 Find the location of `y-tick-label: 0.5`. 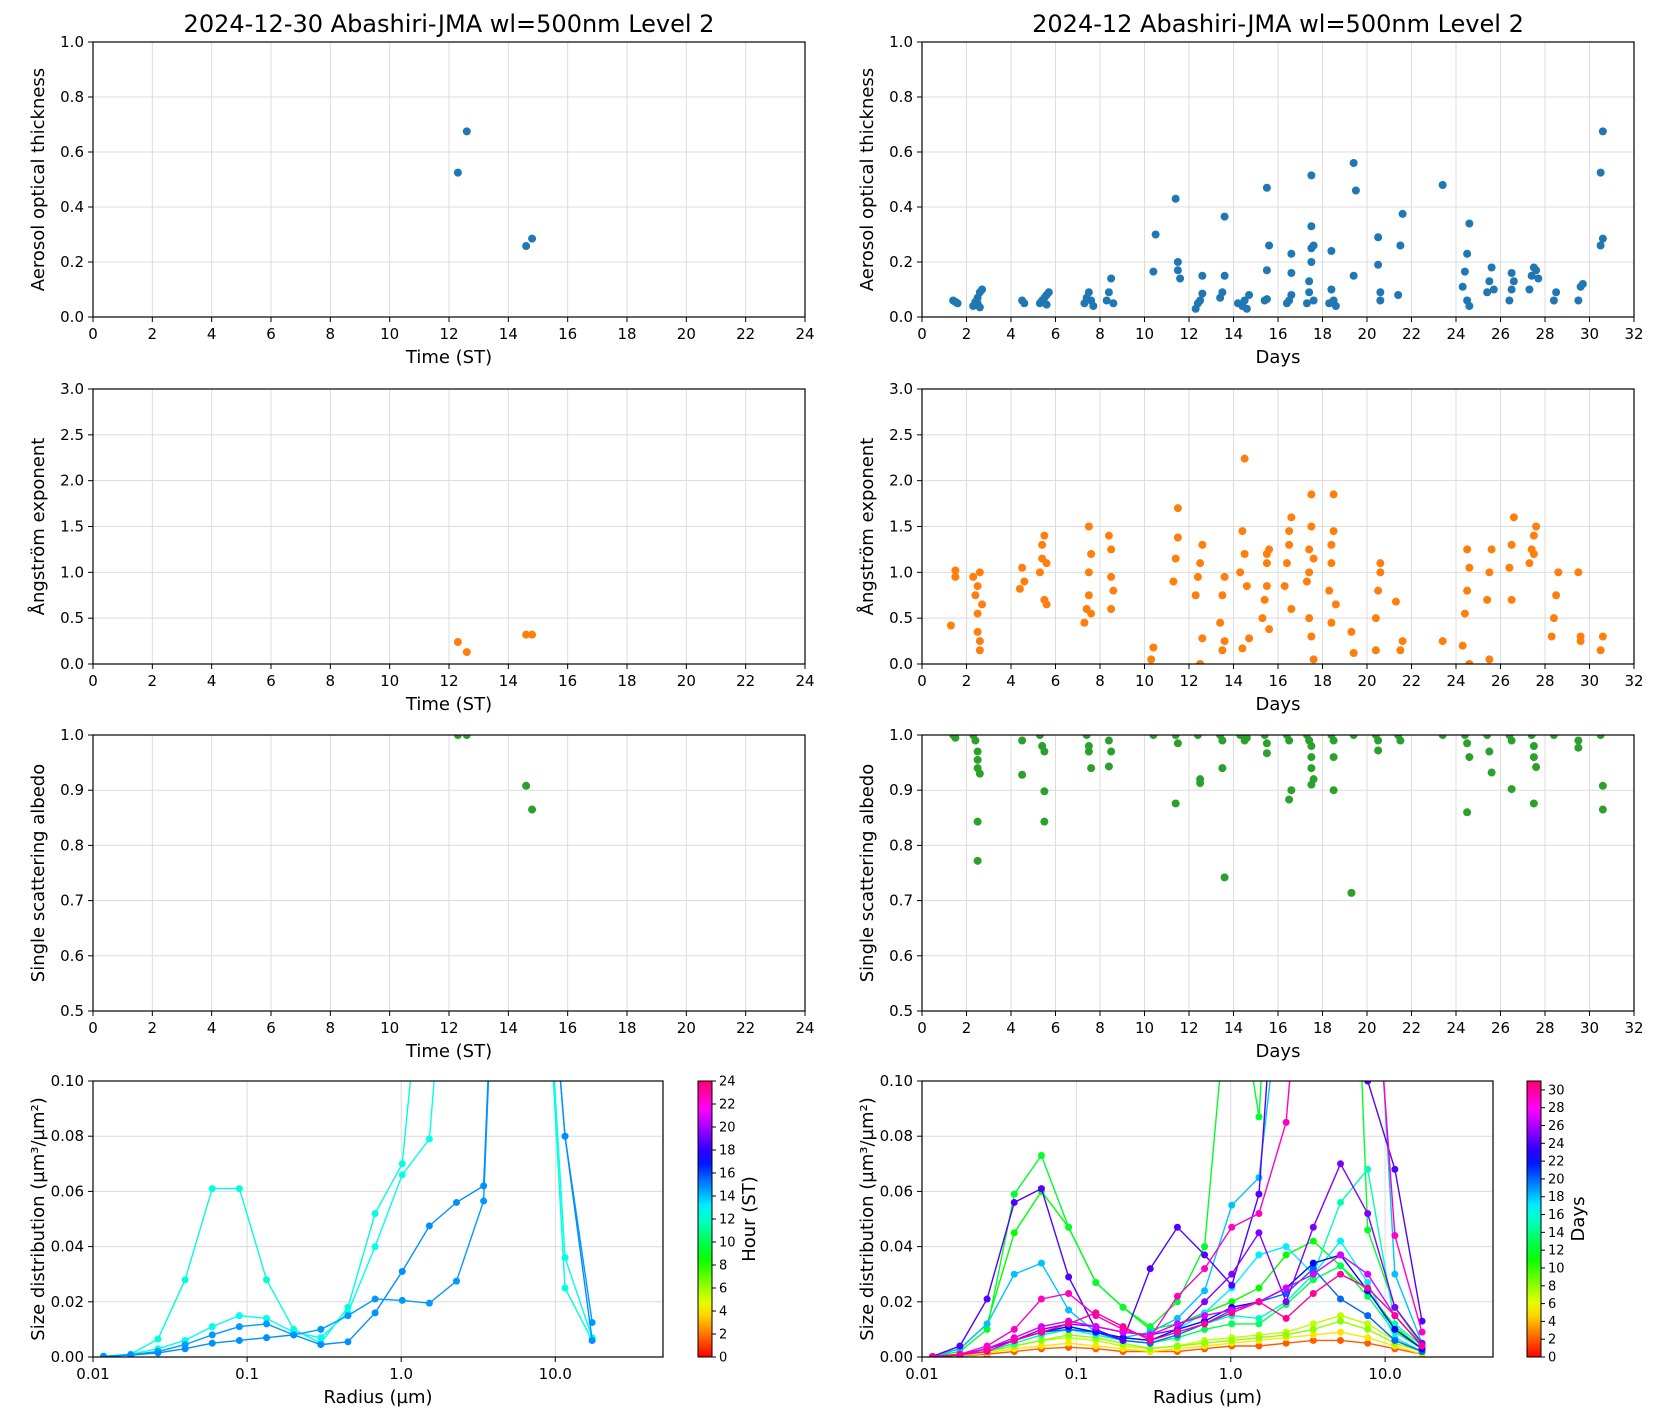

y-tick-label: 0.5 is located at coordinates (901, 618).